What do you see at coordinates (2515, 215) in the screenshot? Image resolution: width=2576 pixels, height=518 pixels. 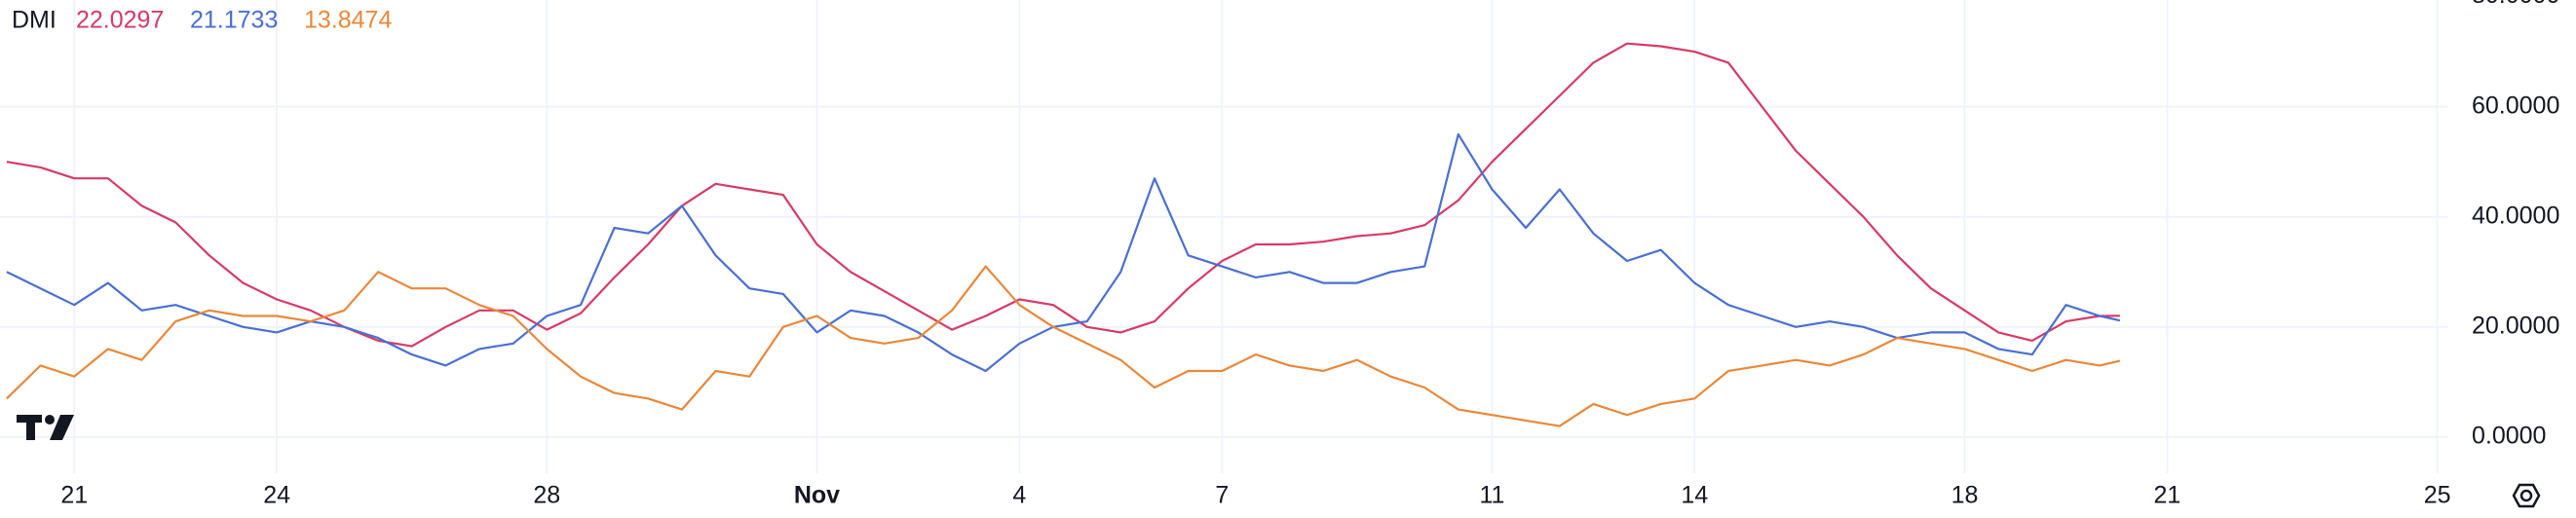 I see `y-tick-label: 40.0000` at bounding box center [2515, 215].